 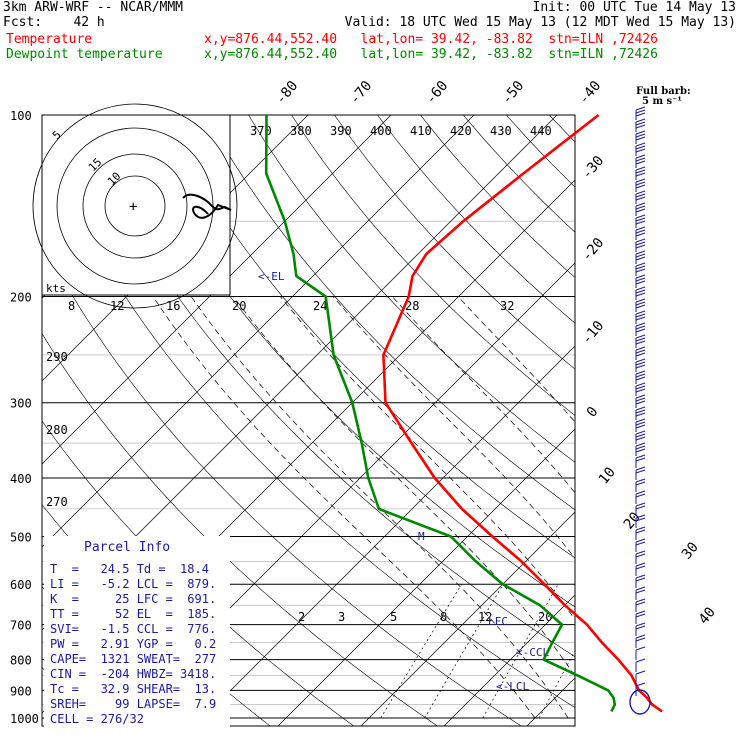 What do you see at coordinates (501, 131) in the screenshot?
I see `theta-label: 430` at bounding box center [501, 131].